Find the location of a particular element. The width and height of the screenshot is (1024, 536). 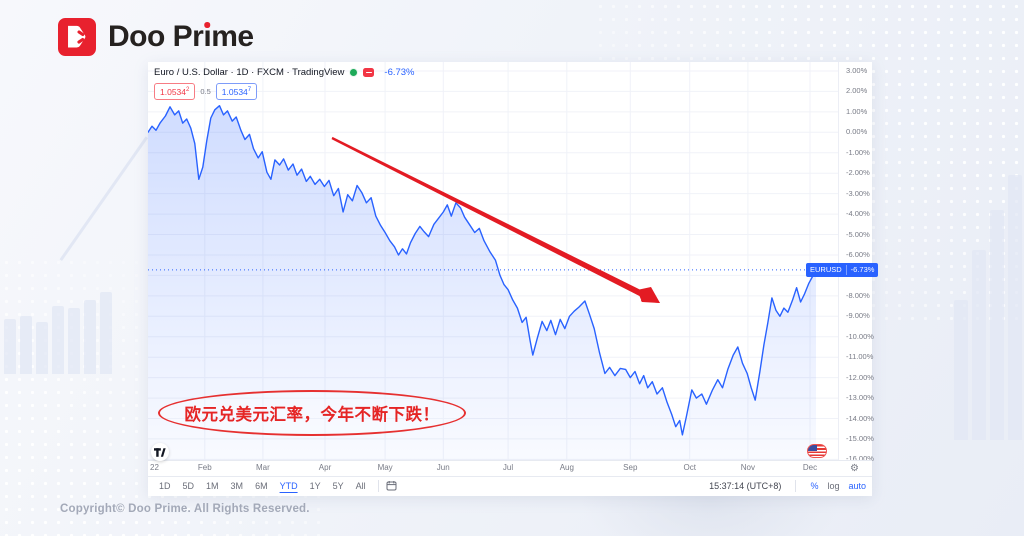

auto-scale-button: auto is located at coordinates (857, 485).